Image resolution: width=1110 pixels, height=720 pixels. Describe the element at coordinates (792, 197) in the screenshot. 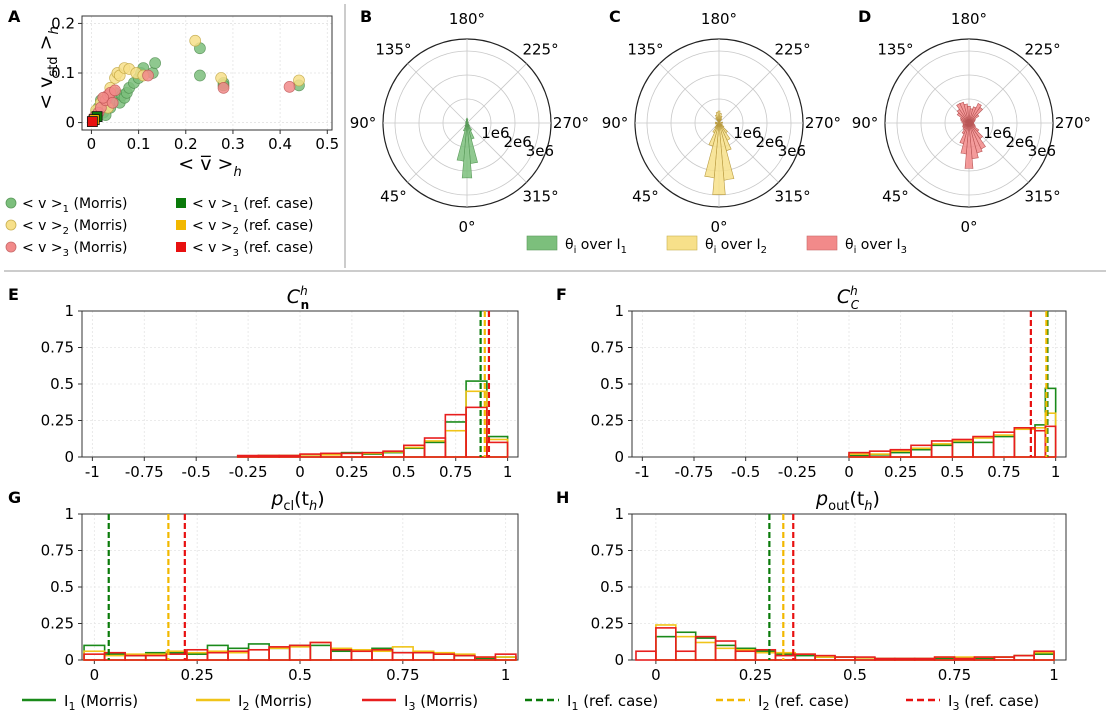

I see `polar-angle-label: 315°` at that location.